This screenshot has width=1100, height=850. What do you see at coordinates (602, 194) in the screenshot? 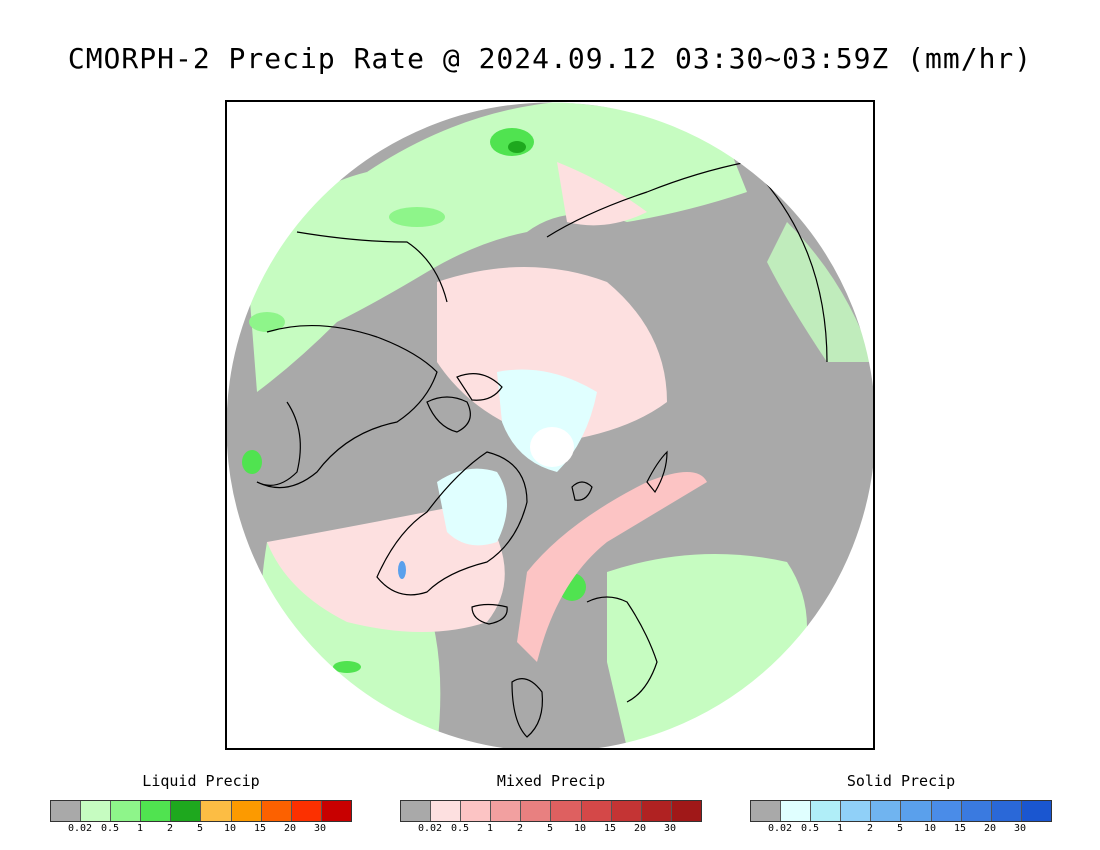
I see `mixed-area-north` at bounding box center [602, 194].